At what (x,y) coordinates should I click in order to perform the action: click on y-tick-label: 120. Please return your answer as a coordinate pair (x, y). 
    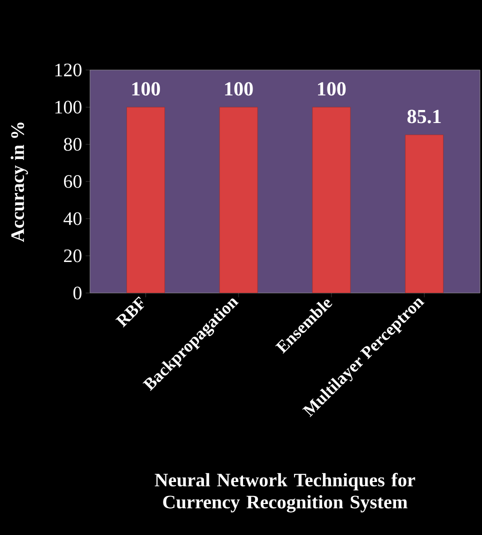
    Looking at the image, I should click on (68, 70).